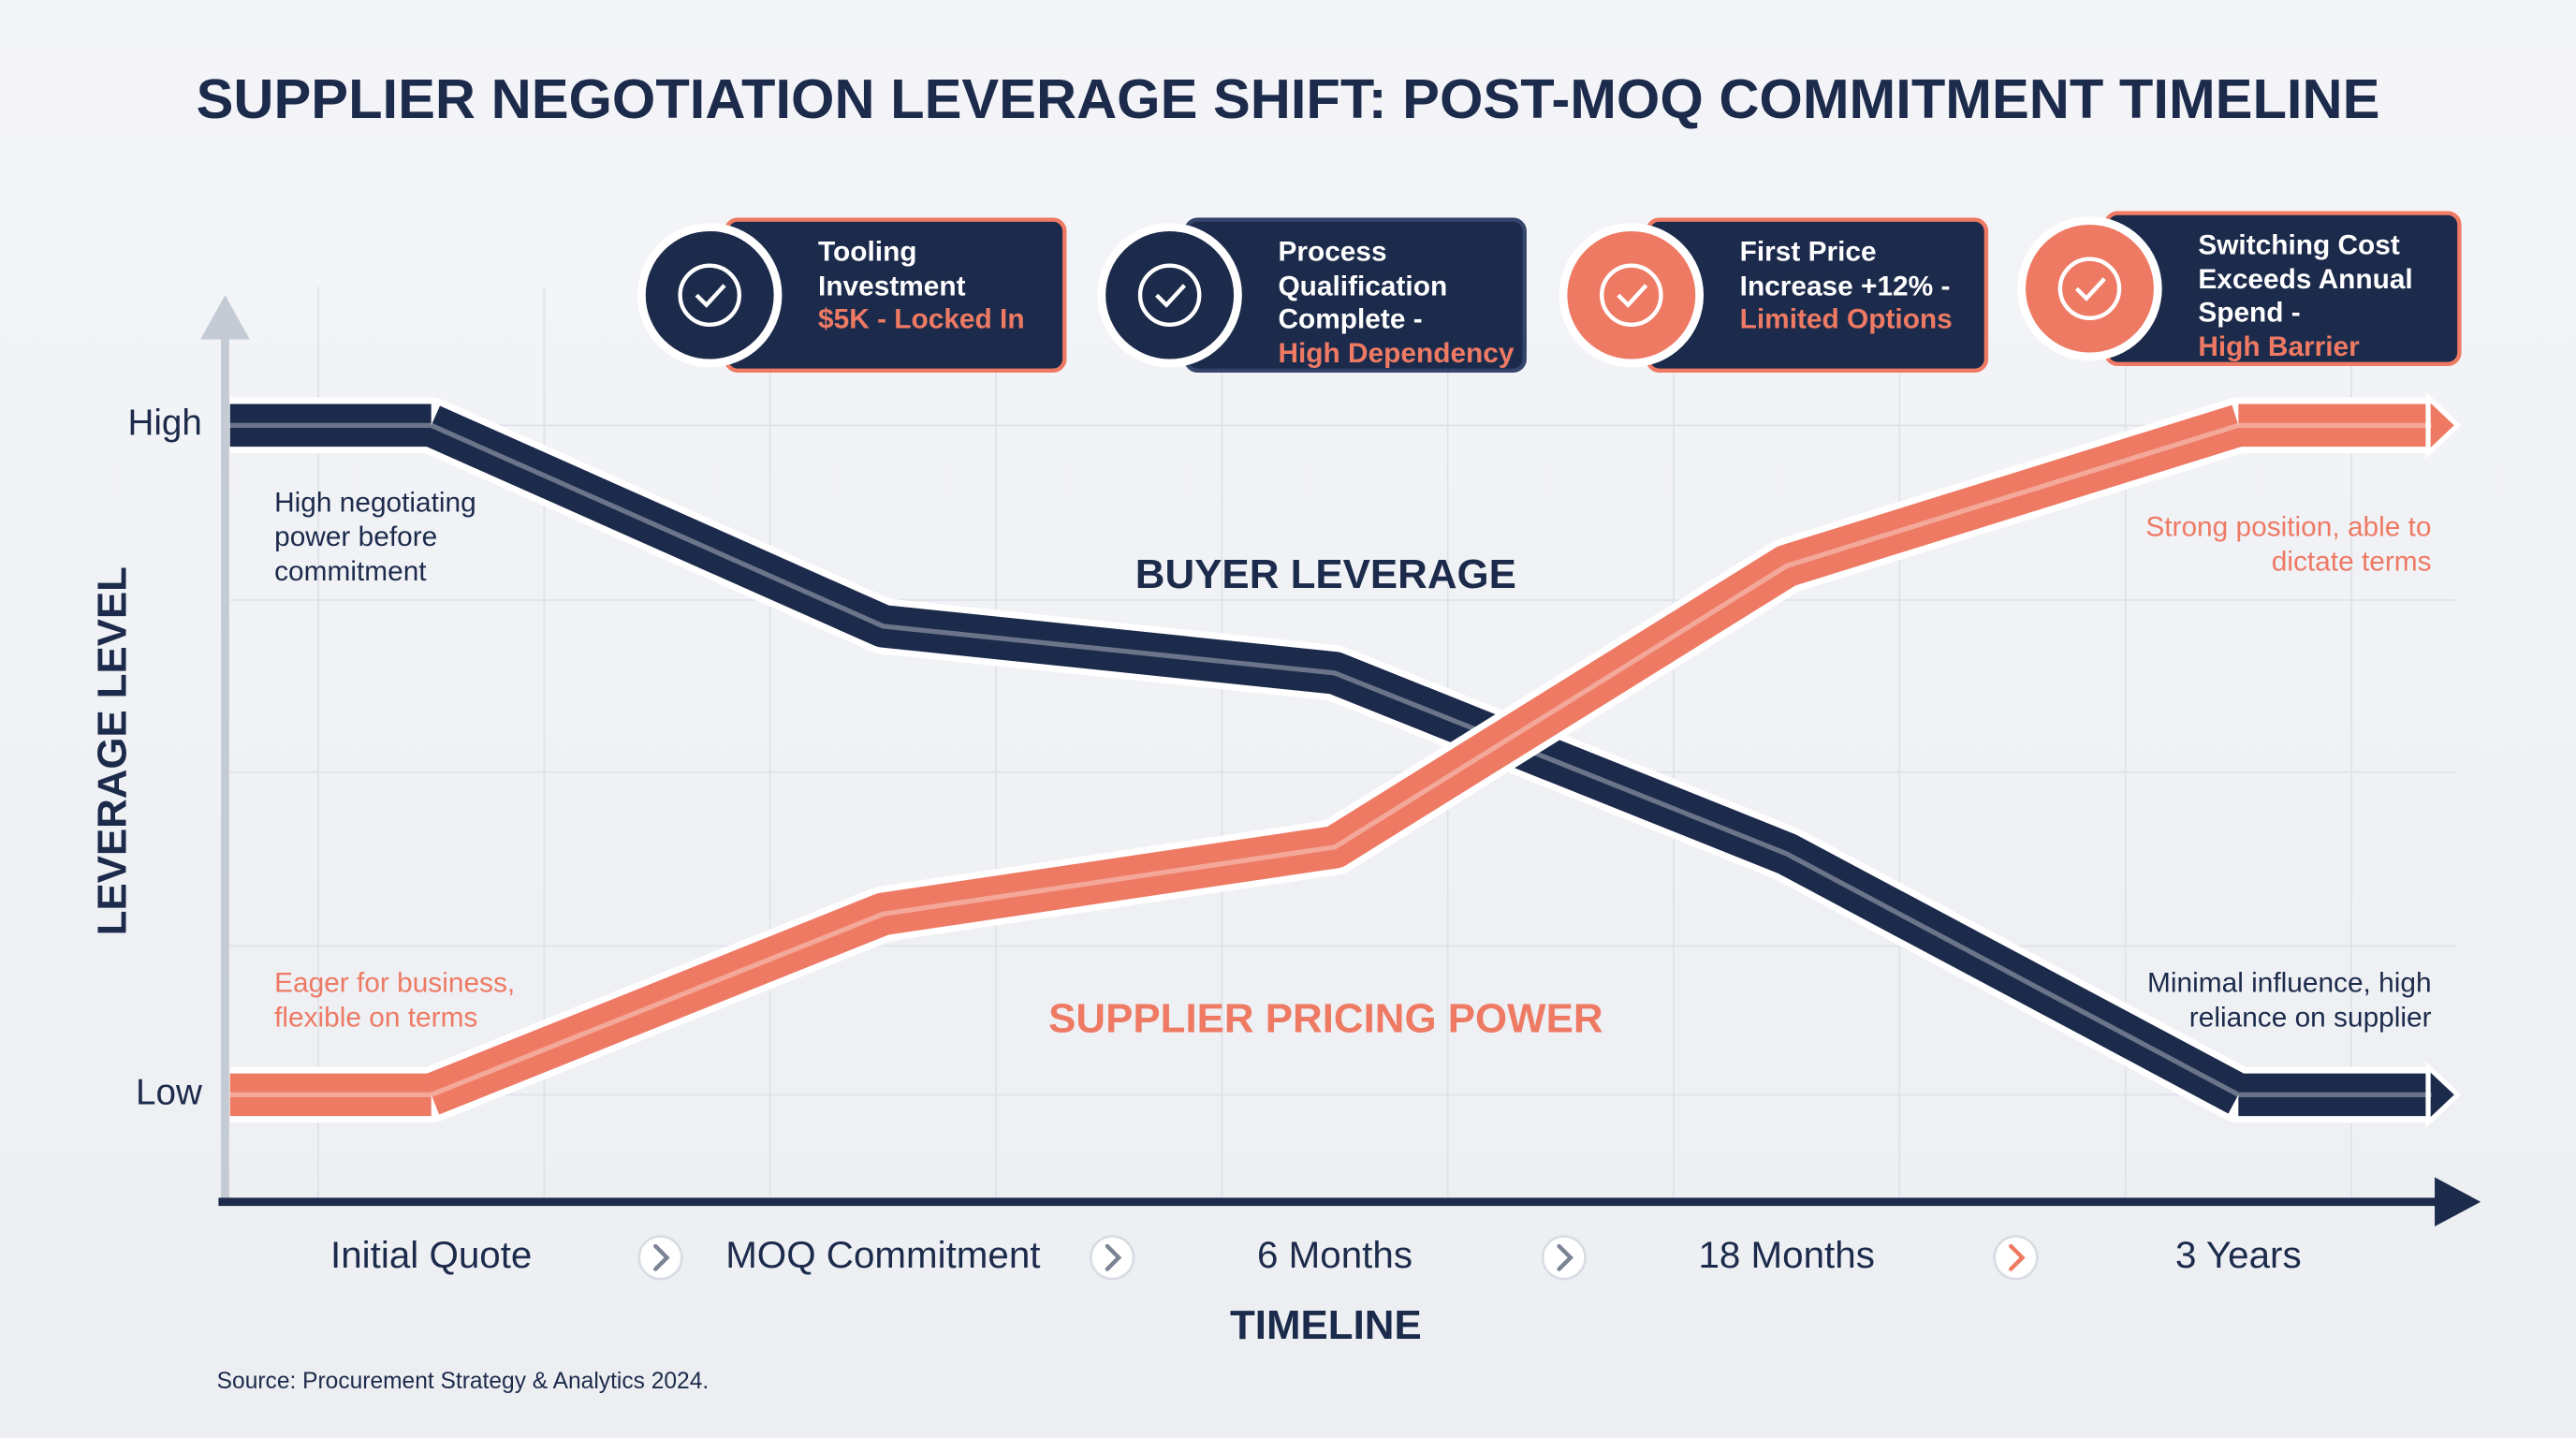 The width and height of the screenshot is (2576, 1438). Describe the element at coordinates (1363, 285) in the screenshot. I see `callout-title: Process Qualification Complete -` at that location.